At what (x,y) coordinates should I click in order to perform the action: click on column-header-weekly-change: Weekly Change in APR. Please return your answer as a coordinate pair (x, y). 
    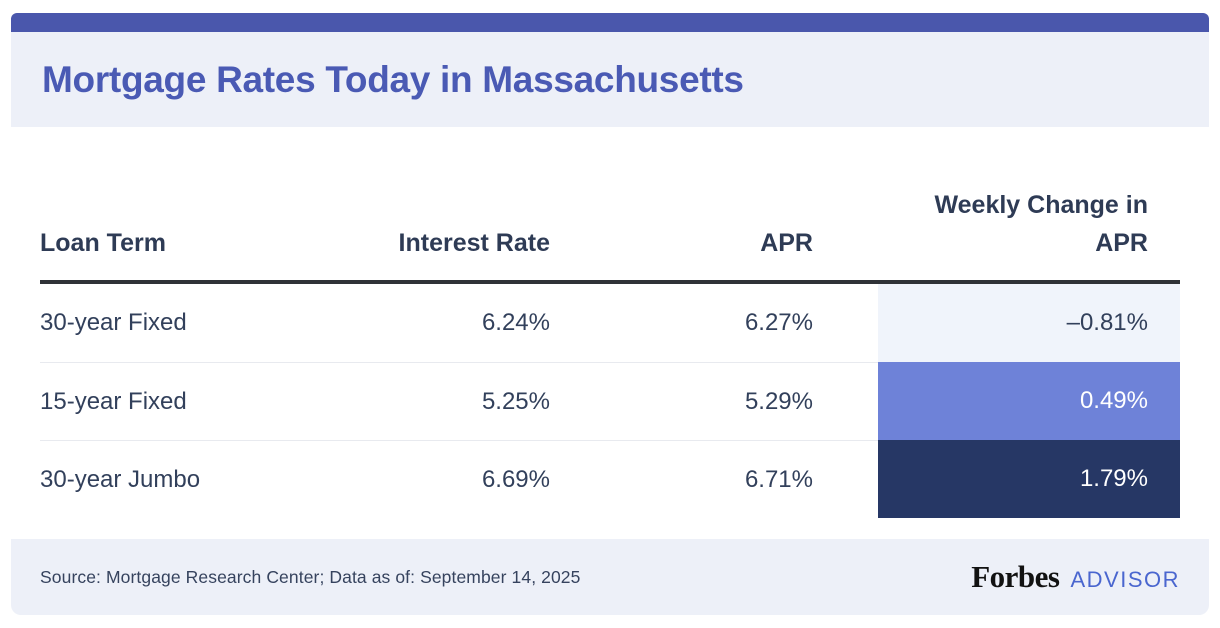
    Looking at the image, I should click on (1041, 224).